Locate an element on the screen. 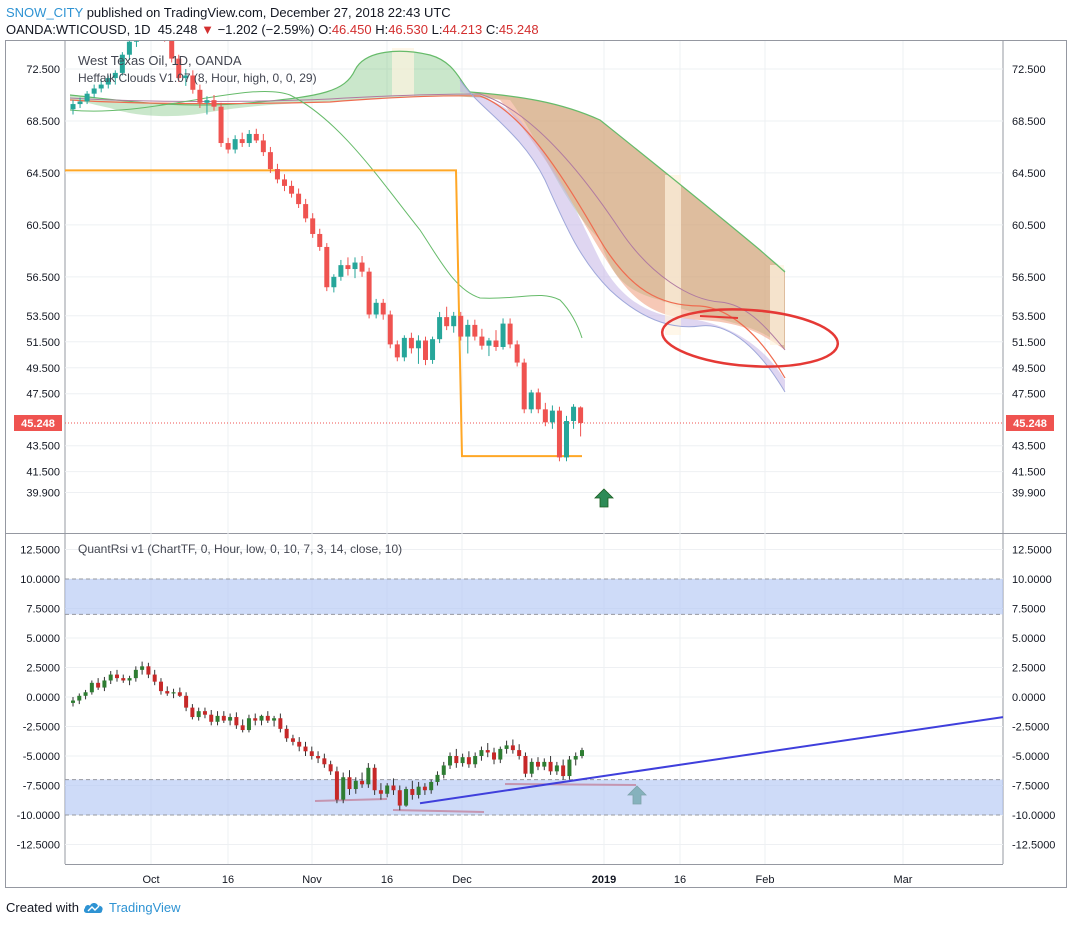  time-axis-label: Feb is located at coordinates (765, 880).